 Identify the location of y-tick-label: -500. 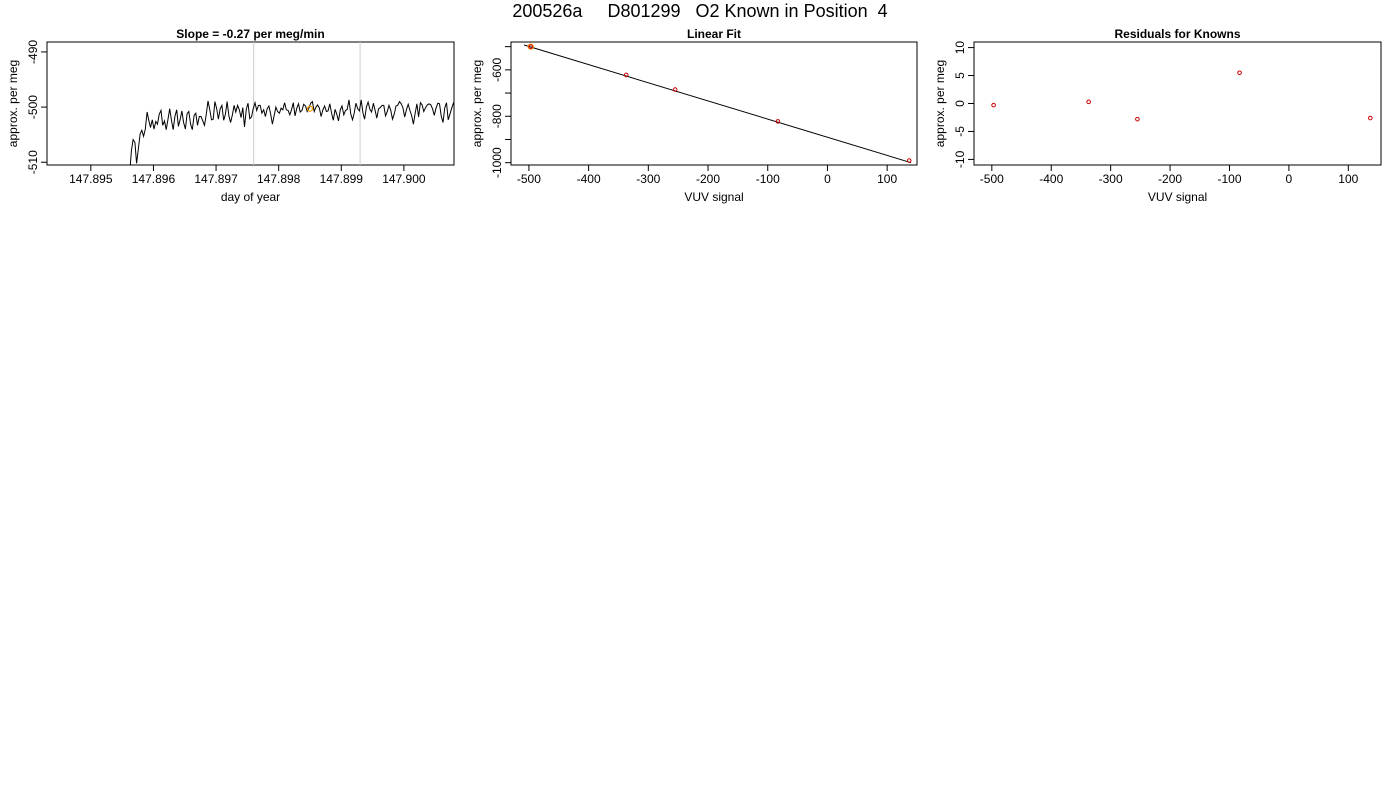
(33, 107).